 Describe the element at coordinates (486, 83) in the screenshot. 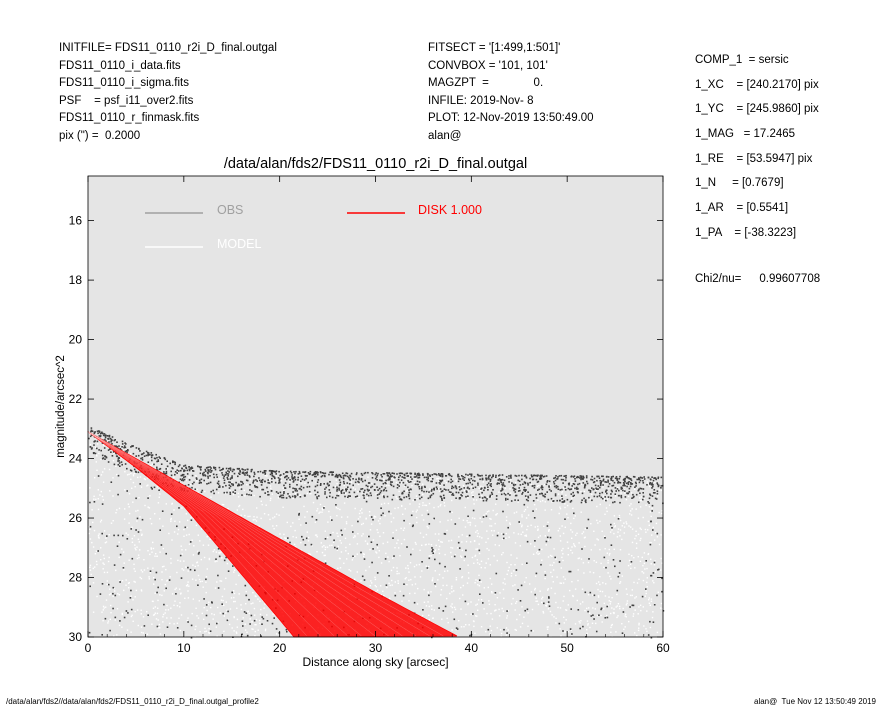

I see `header-line: MAGZPT = 0.` at that location.